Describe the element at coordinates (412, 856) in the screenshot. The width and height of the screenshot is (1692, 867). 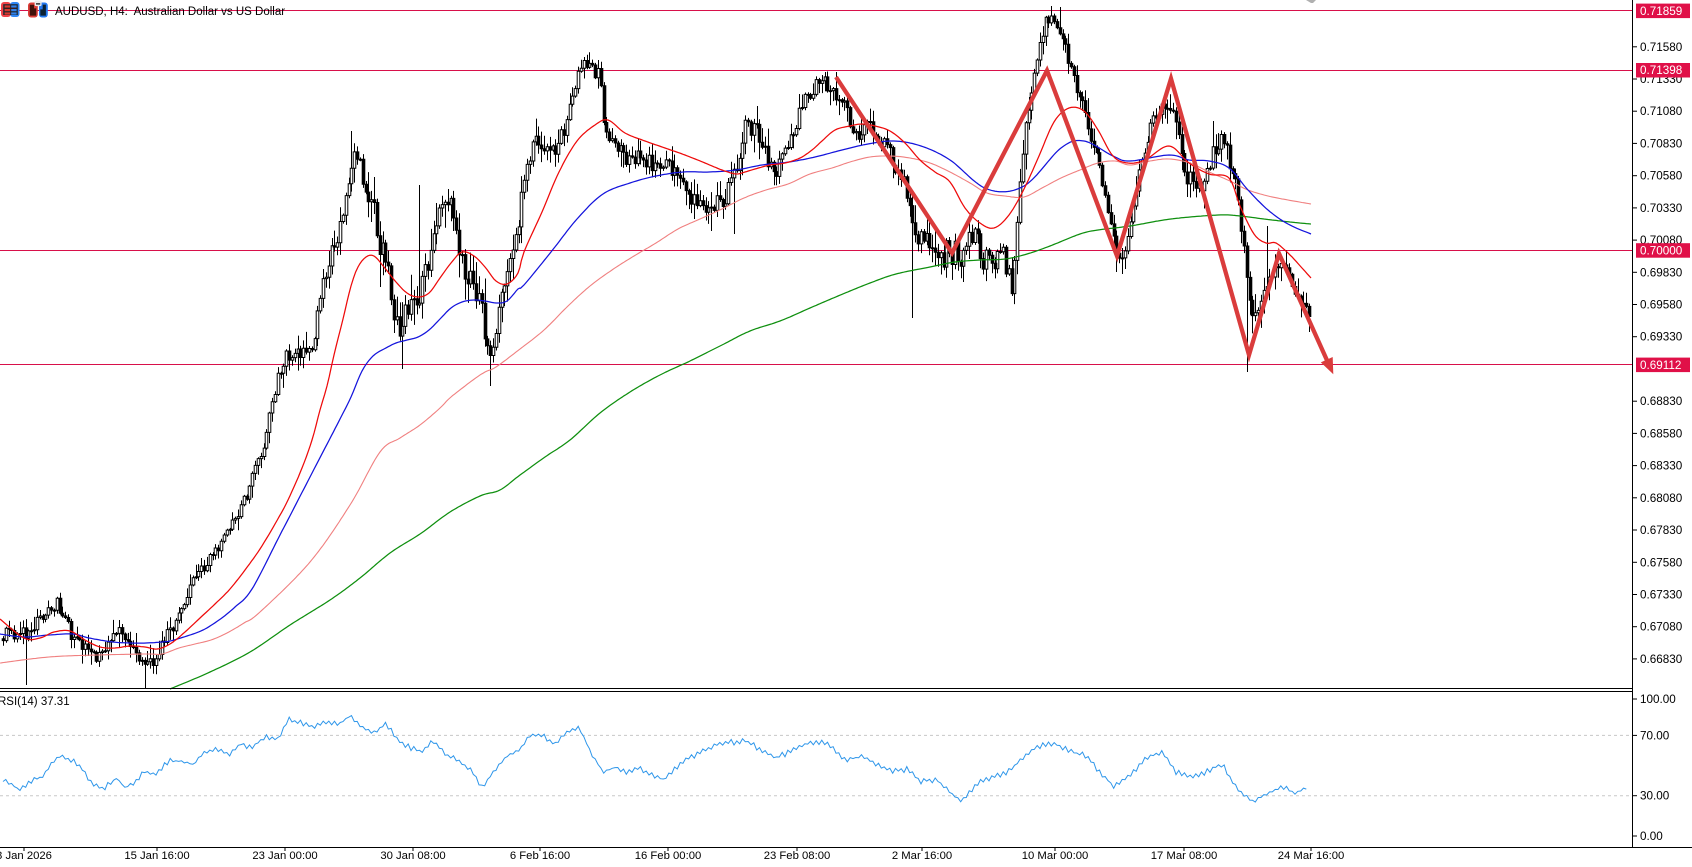
I see `svg-text: 30 Jan 08:00` at that location.